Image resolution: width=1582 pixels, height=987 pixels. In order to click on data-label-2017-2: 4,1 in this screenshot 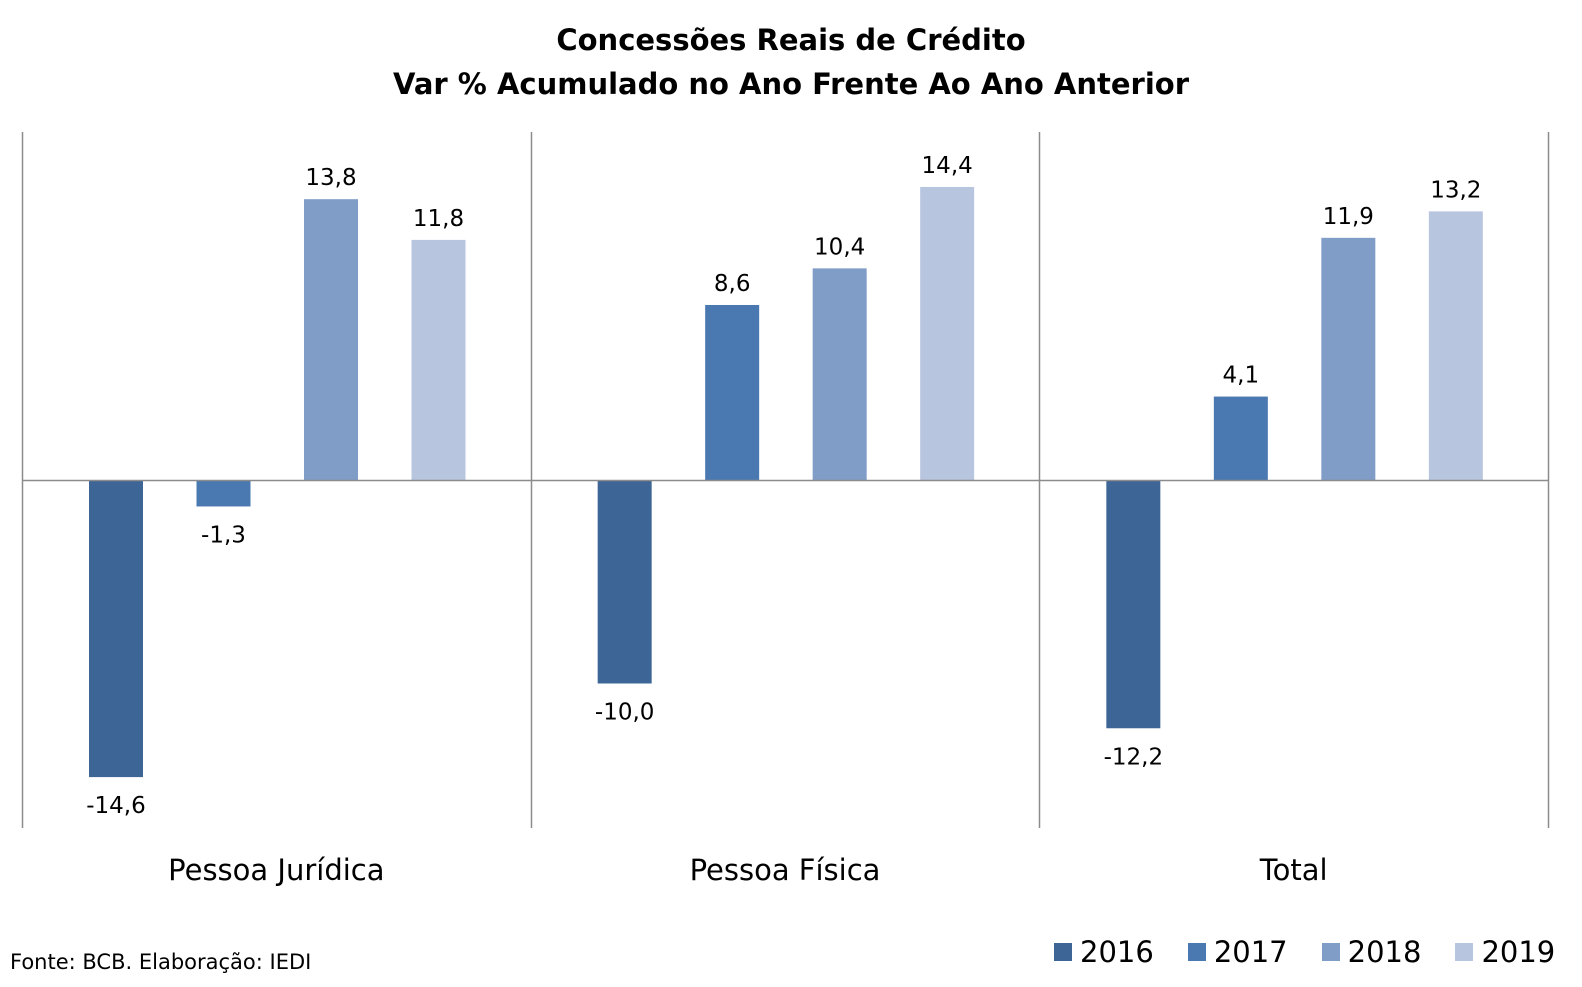, I will do `click(1241, 376)`.